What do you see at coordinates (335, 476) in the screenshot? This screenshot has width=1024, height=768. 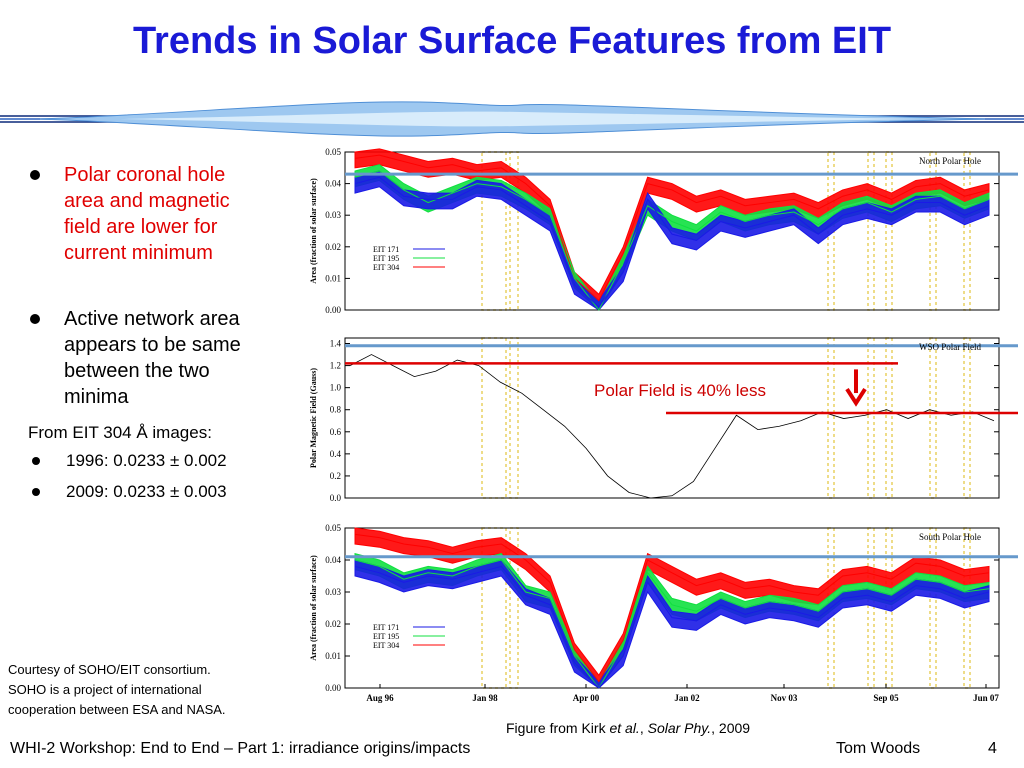 I see `y-tick-label: 0.2` at bounding box center [335, 476].